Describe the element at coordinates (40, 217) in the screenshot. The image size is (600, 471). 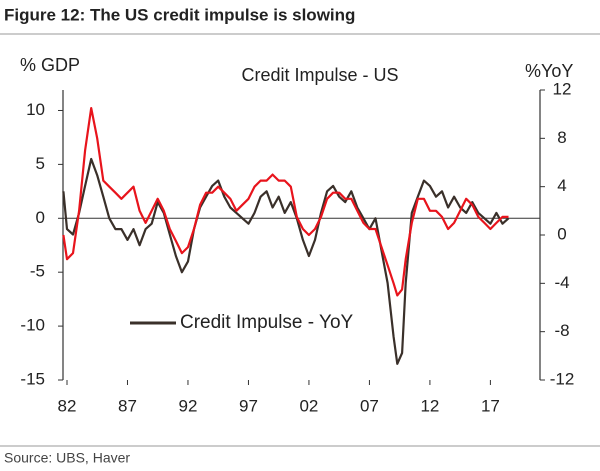
I see `y-tick-label: 0` at that location.